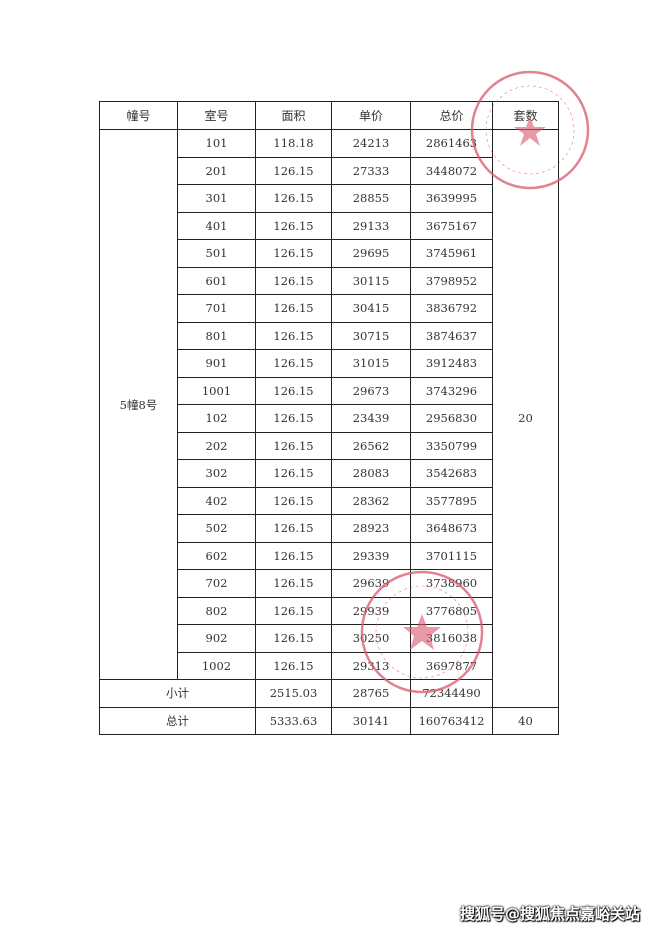  I want to click on unit-price-cell: 29639, so click(371, 583).